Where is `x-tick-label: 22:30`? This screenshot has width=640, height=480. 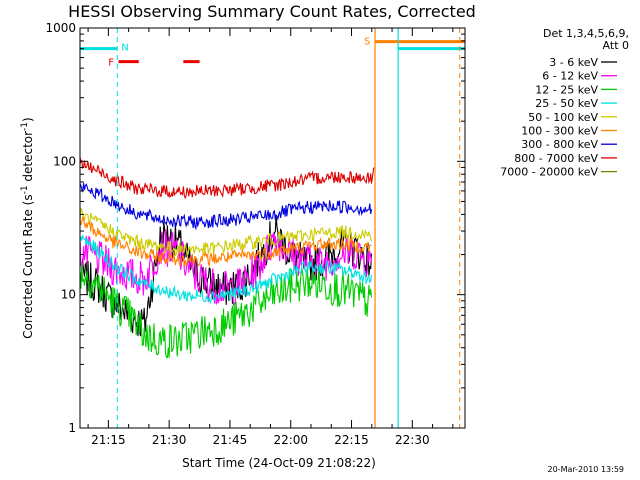
x-tick-label: 22:30 is located at coordinates (412, 440).